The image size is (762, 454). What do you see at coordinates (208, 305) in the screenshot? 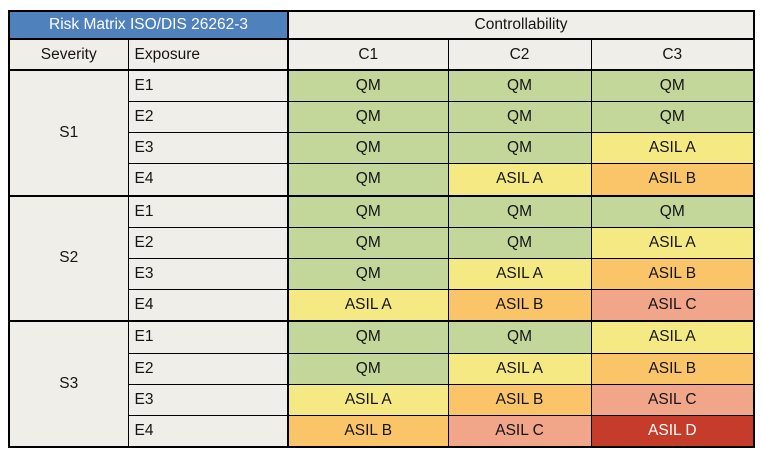
I see `exposure-cell-s2-e4: E4` at bounding box center [208, 305].